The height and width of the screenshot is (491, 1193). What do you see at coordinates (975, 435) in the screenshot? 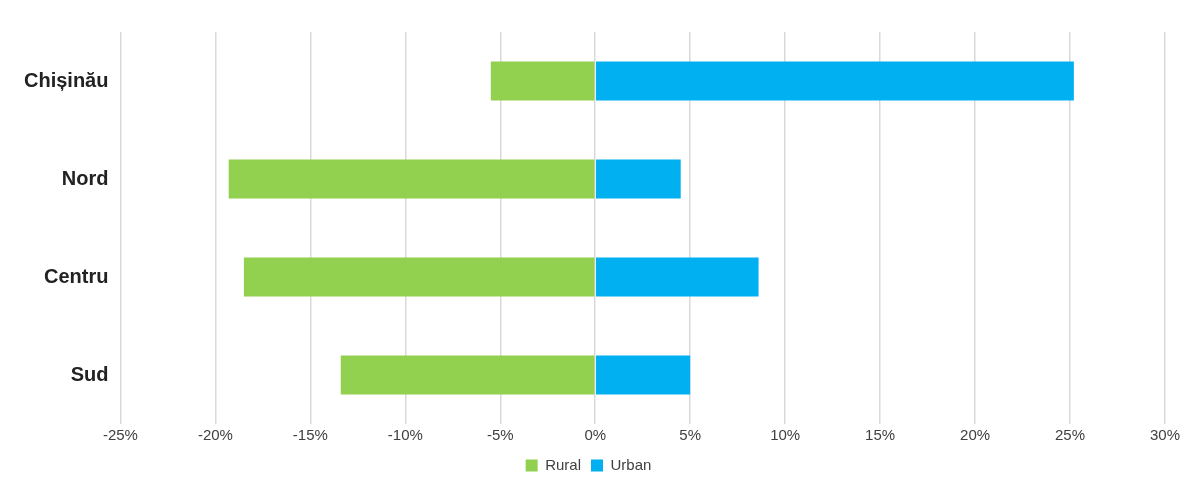
I see `x-tick-label: 20%` at bounding box center [975, 435].